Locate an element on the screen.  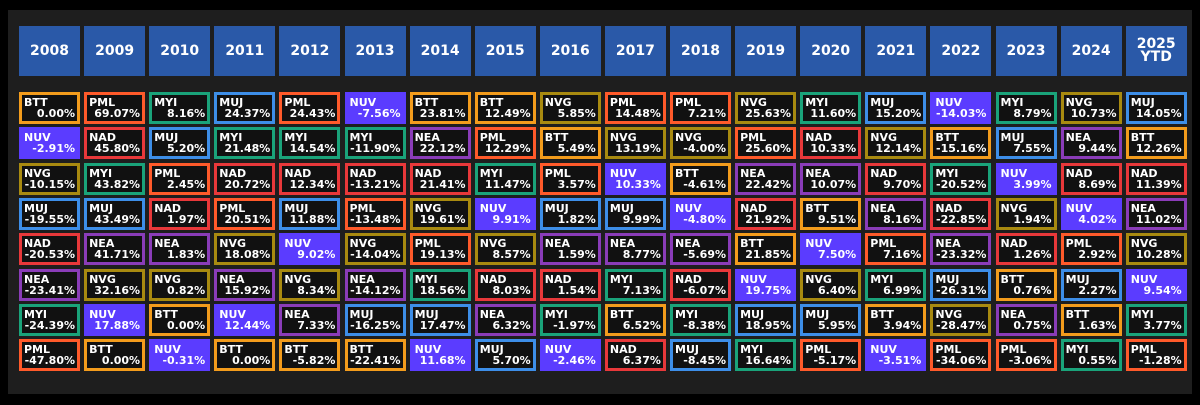
return-value: -22.85% is located at coordinates (961, 219).